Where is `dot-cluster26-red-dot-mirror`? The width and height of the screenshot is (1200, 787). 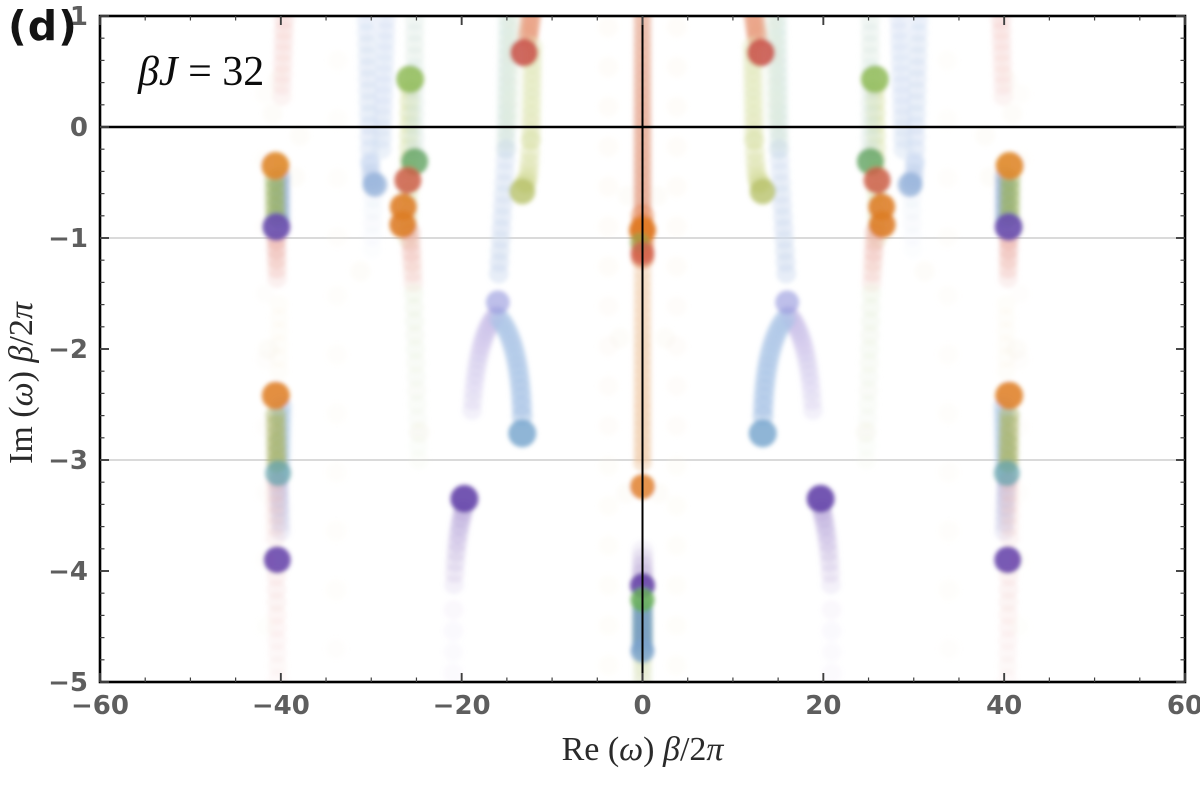
dot-cluster26-red-dot-mirror is located at coordinates (408, 180).